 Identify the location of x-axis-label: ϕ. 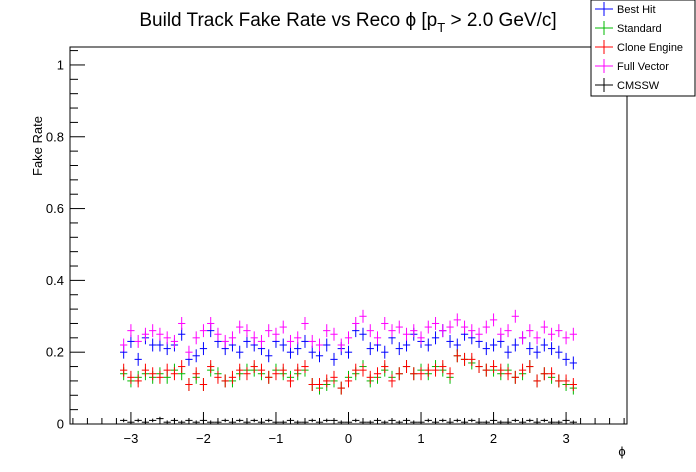
(621, 451).